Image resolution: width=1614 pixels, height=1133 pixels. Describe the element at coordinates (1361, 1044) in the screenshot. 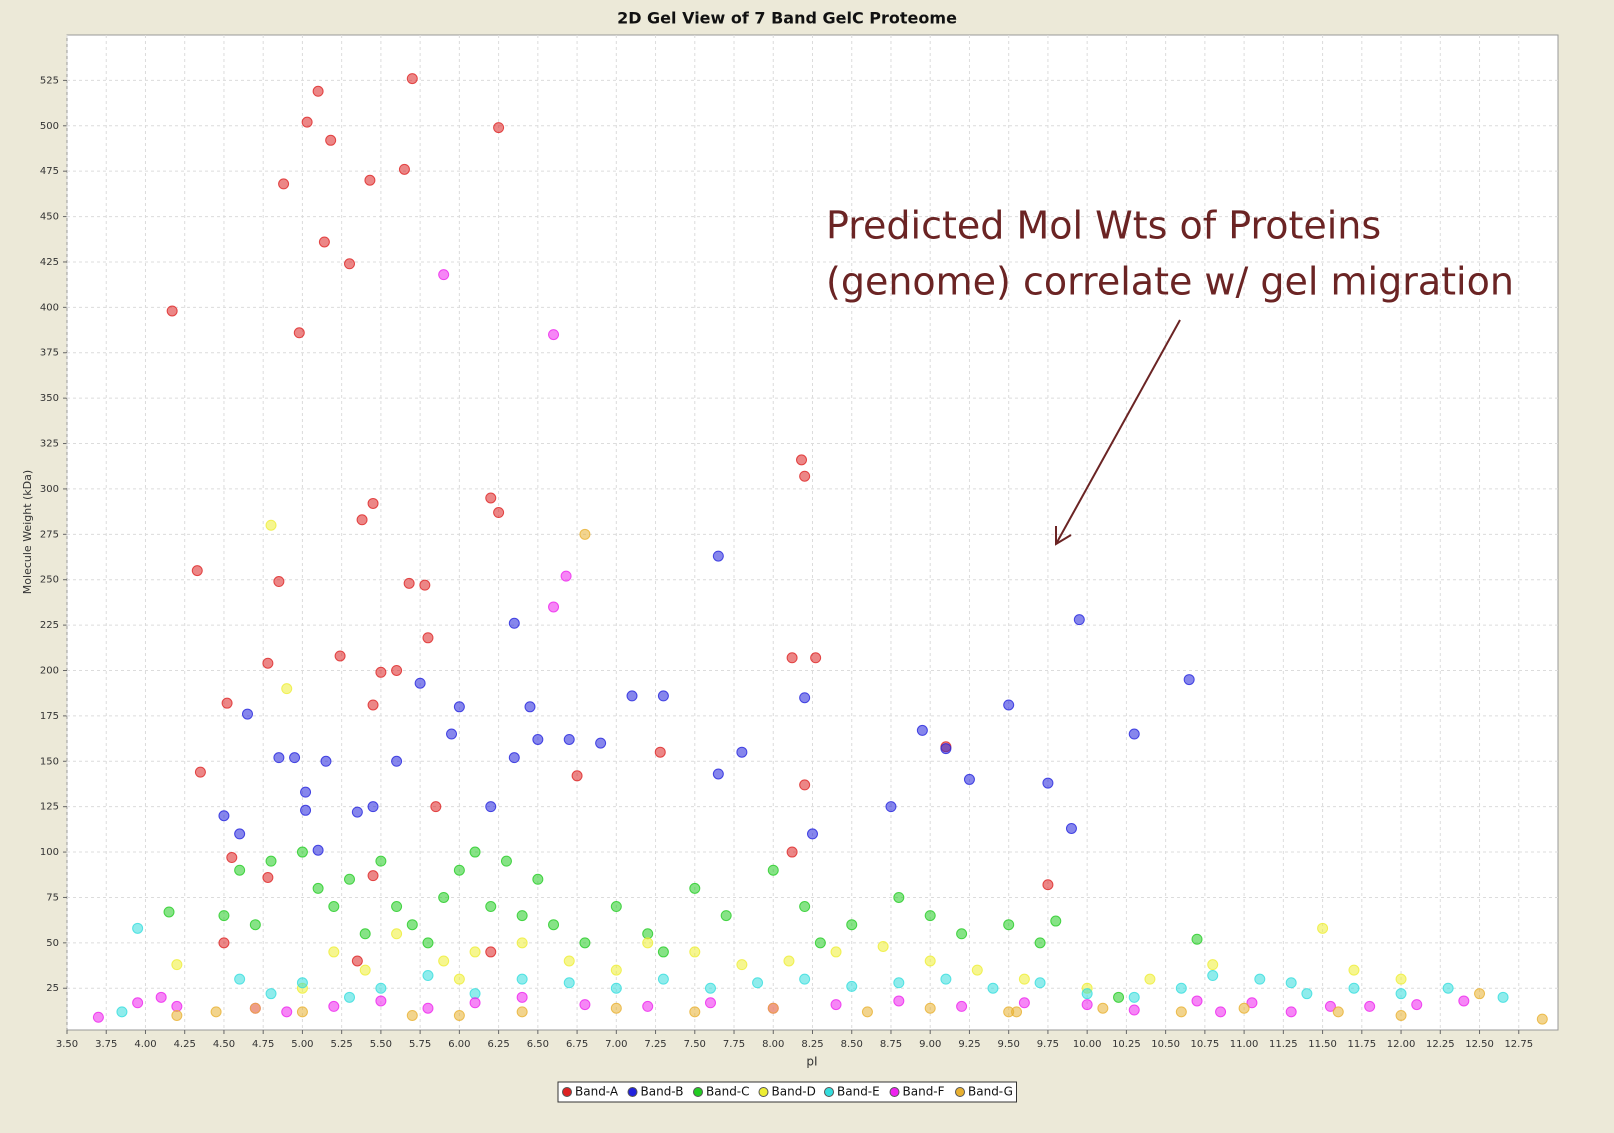

I see `x-tick-label: 11.75` at that location.